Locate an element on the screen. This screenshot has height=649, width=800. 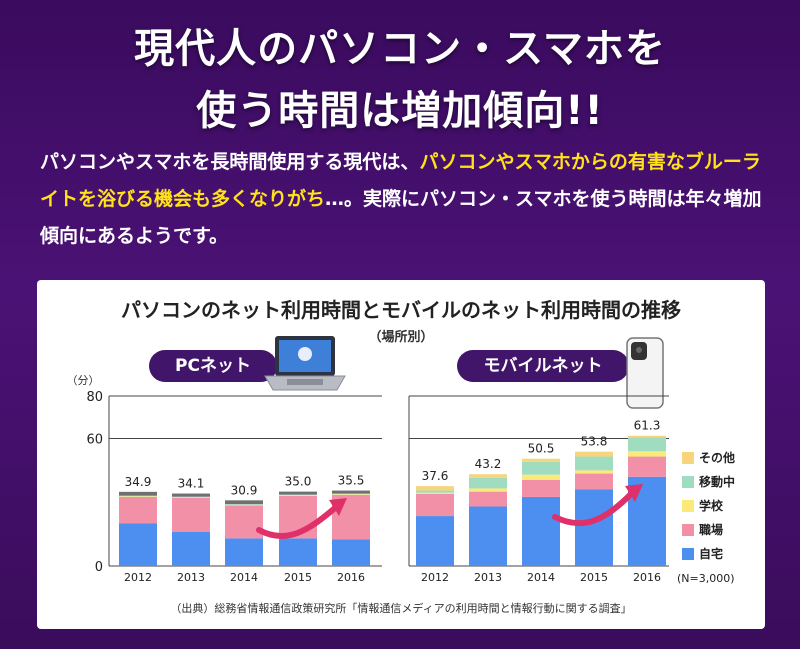
legend-label: 移動中 is located at coordinates (717, 481).